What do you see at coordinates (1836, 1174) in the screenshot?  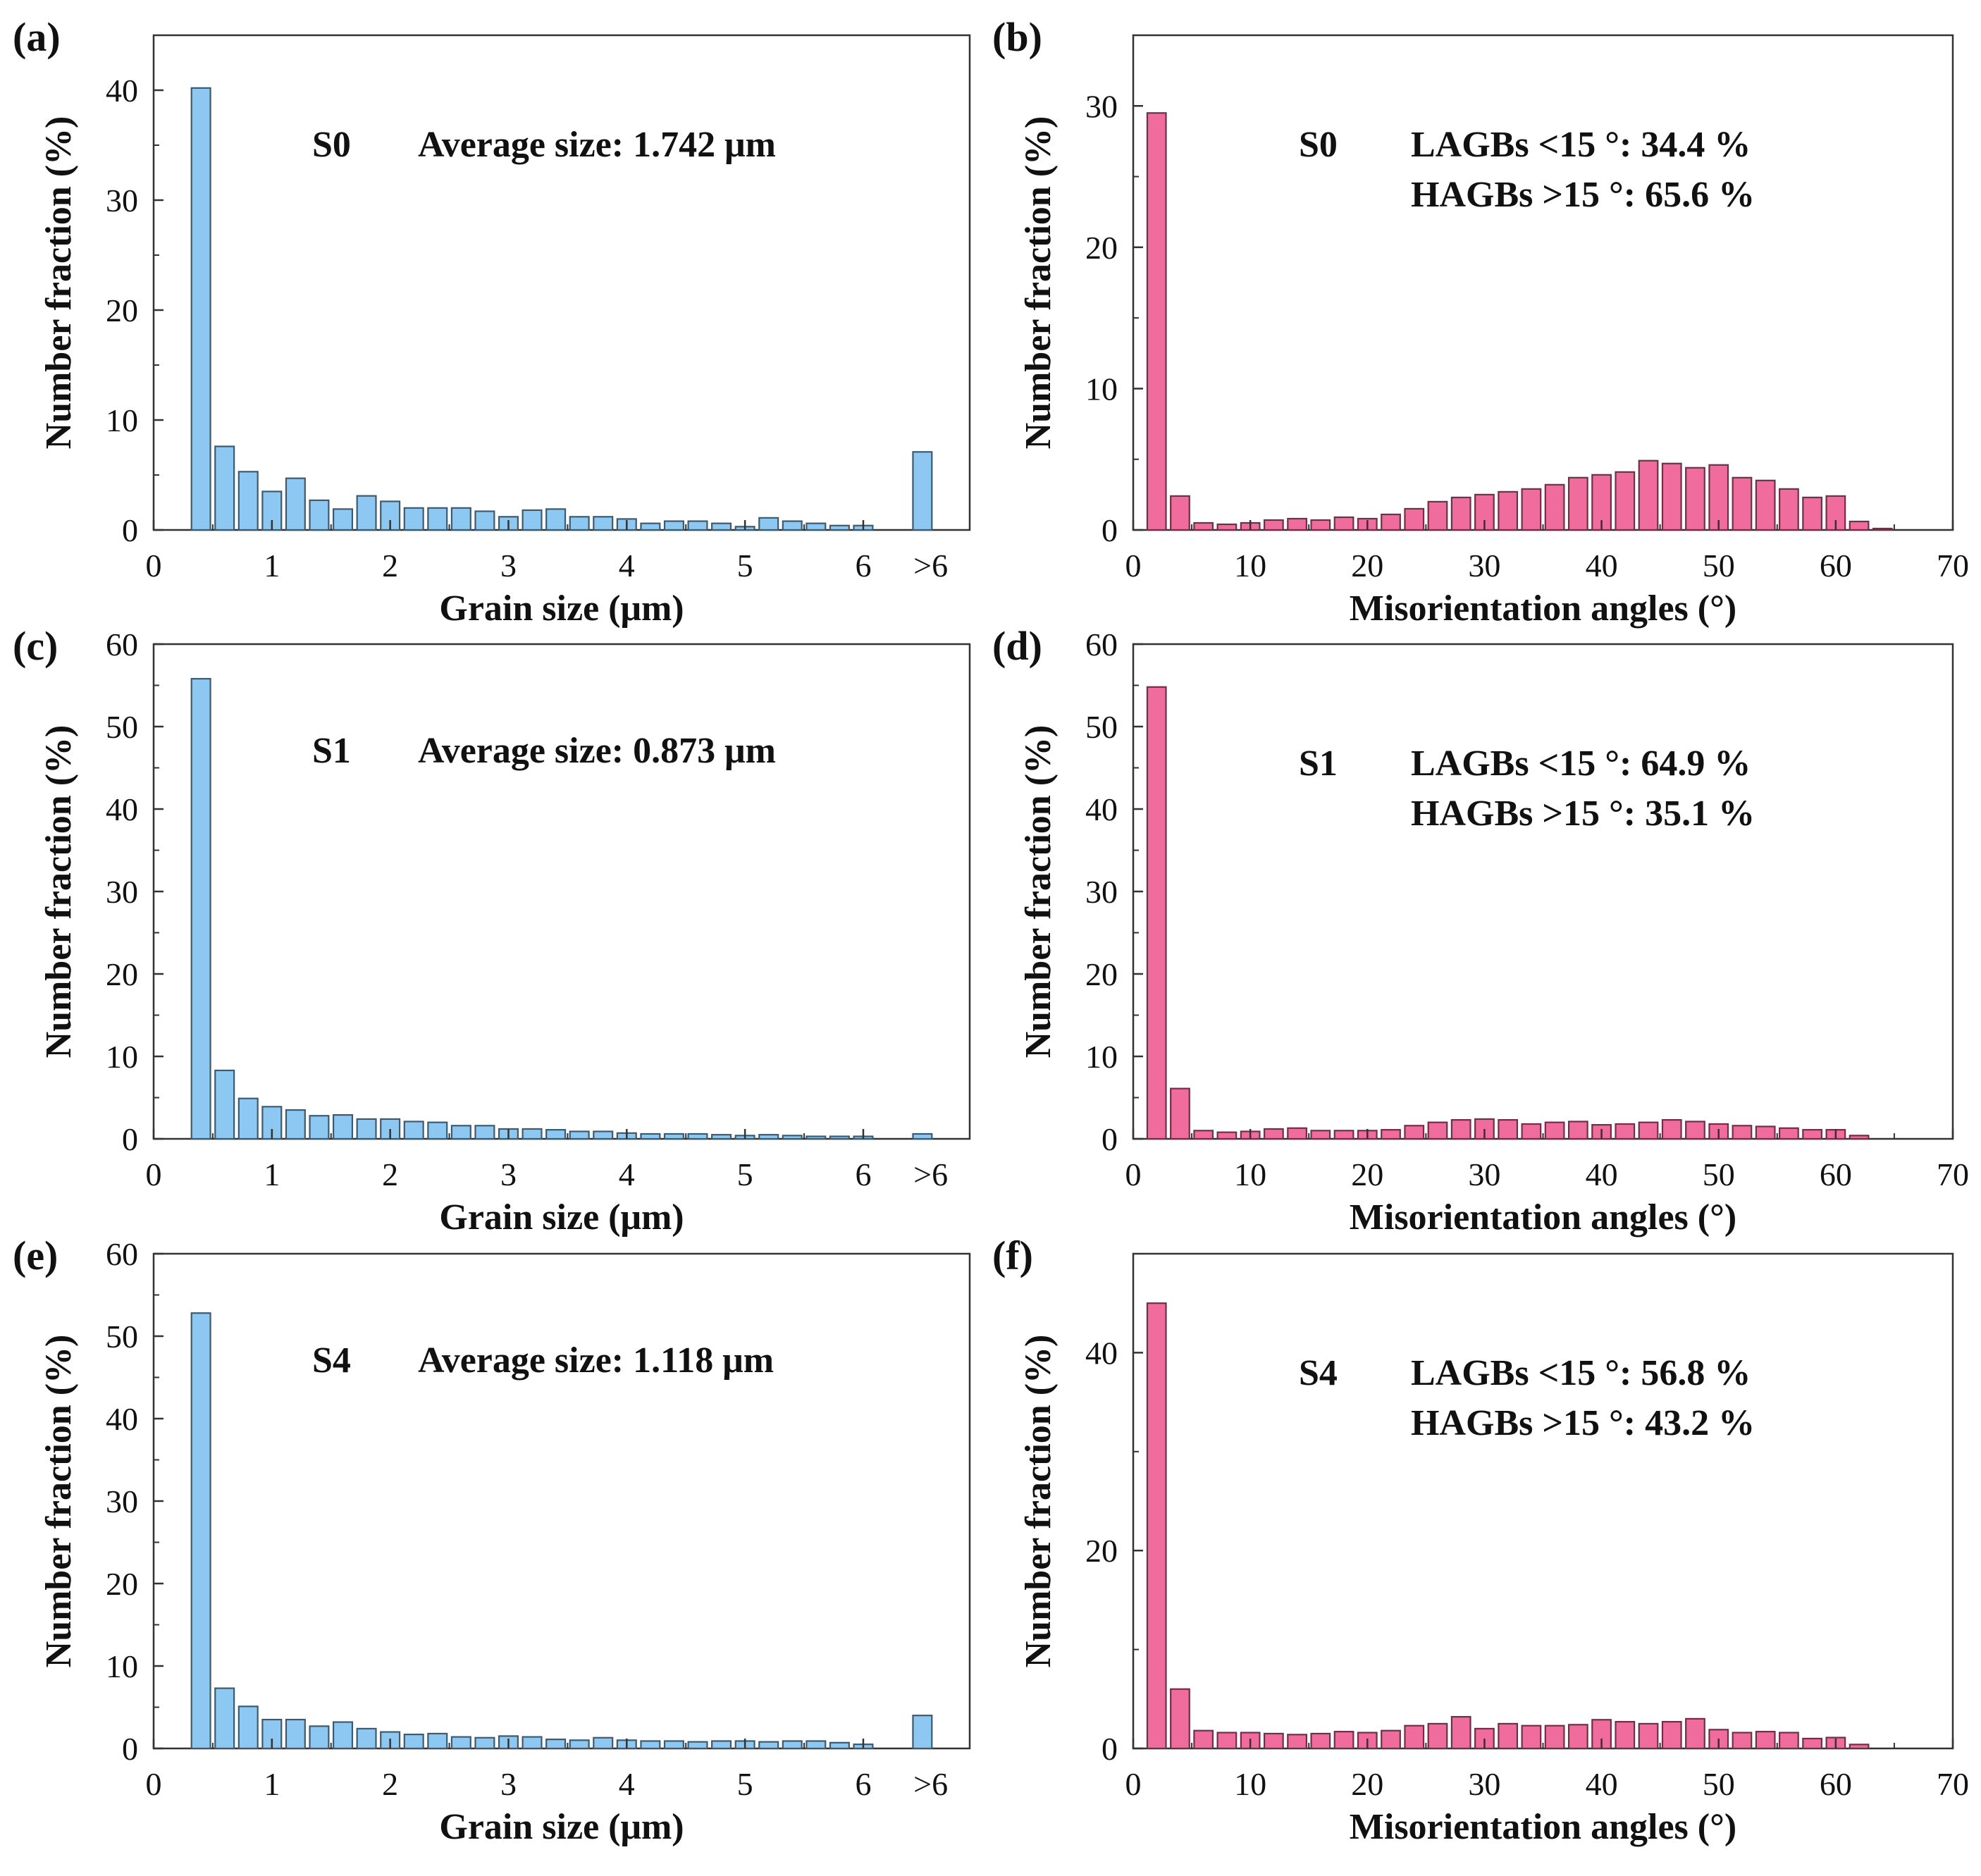 I see `x-tick-label: 60` at bounding box center [1836, 1174].